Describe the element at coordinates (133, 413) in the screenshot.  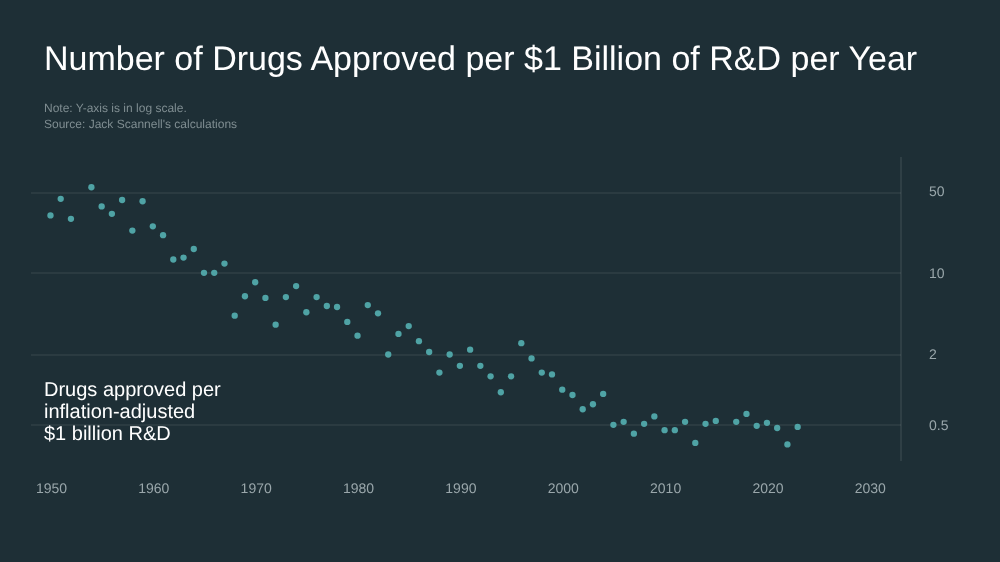
I see `y-axis-title: Drugs approved per inflation-adjusted $1 billion R&D` at that location.